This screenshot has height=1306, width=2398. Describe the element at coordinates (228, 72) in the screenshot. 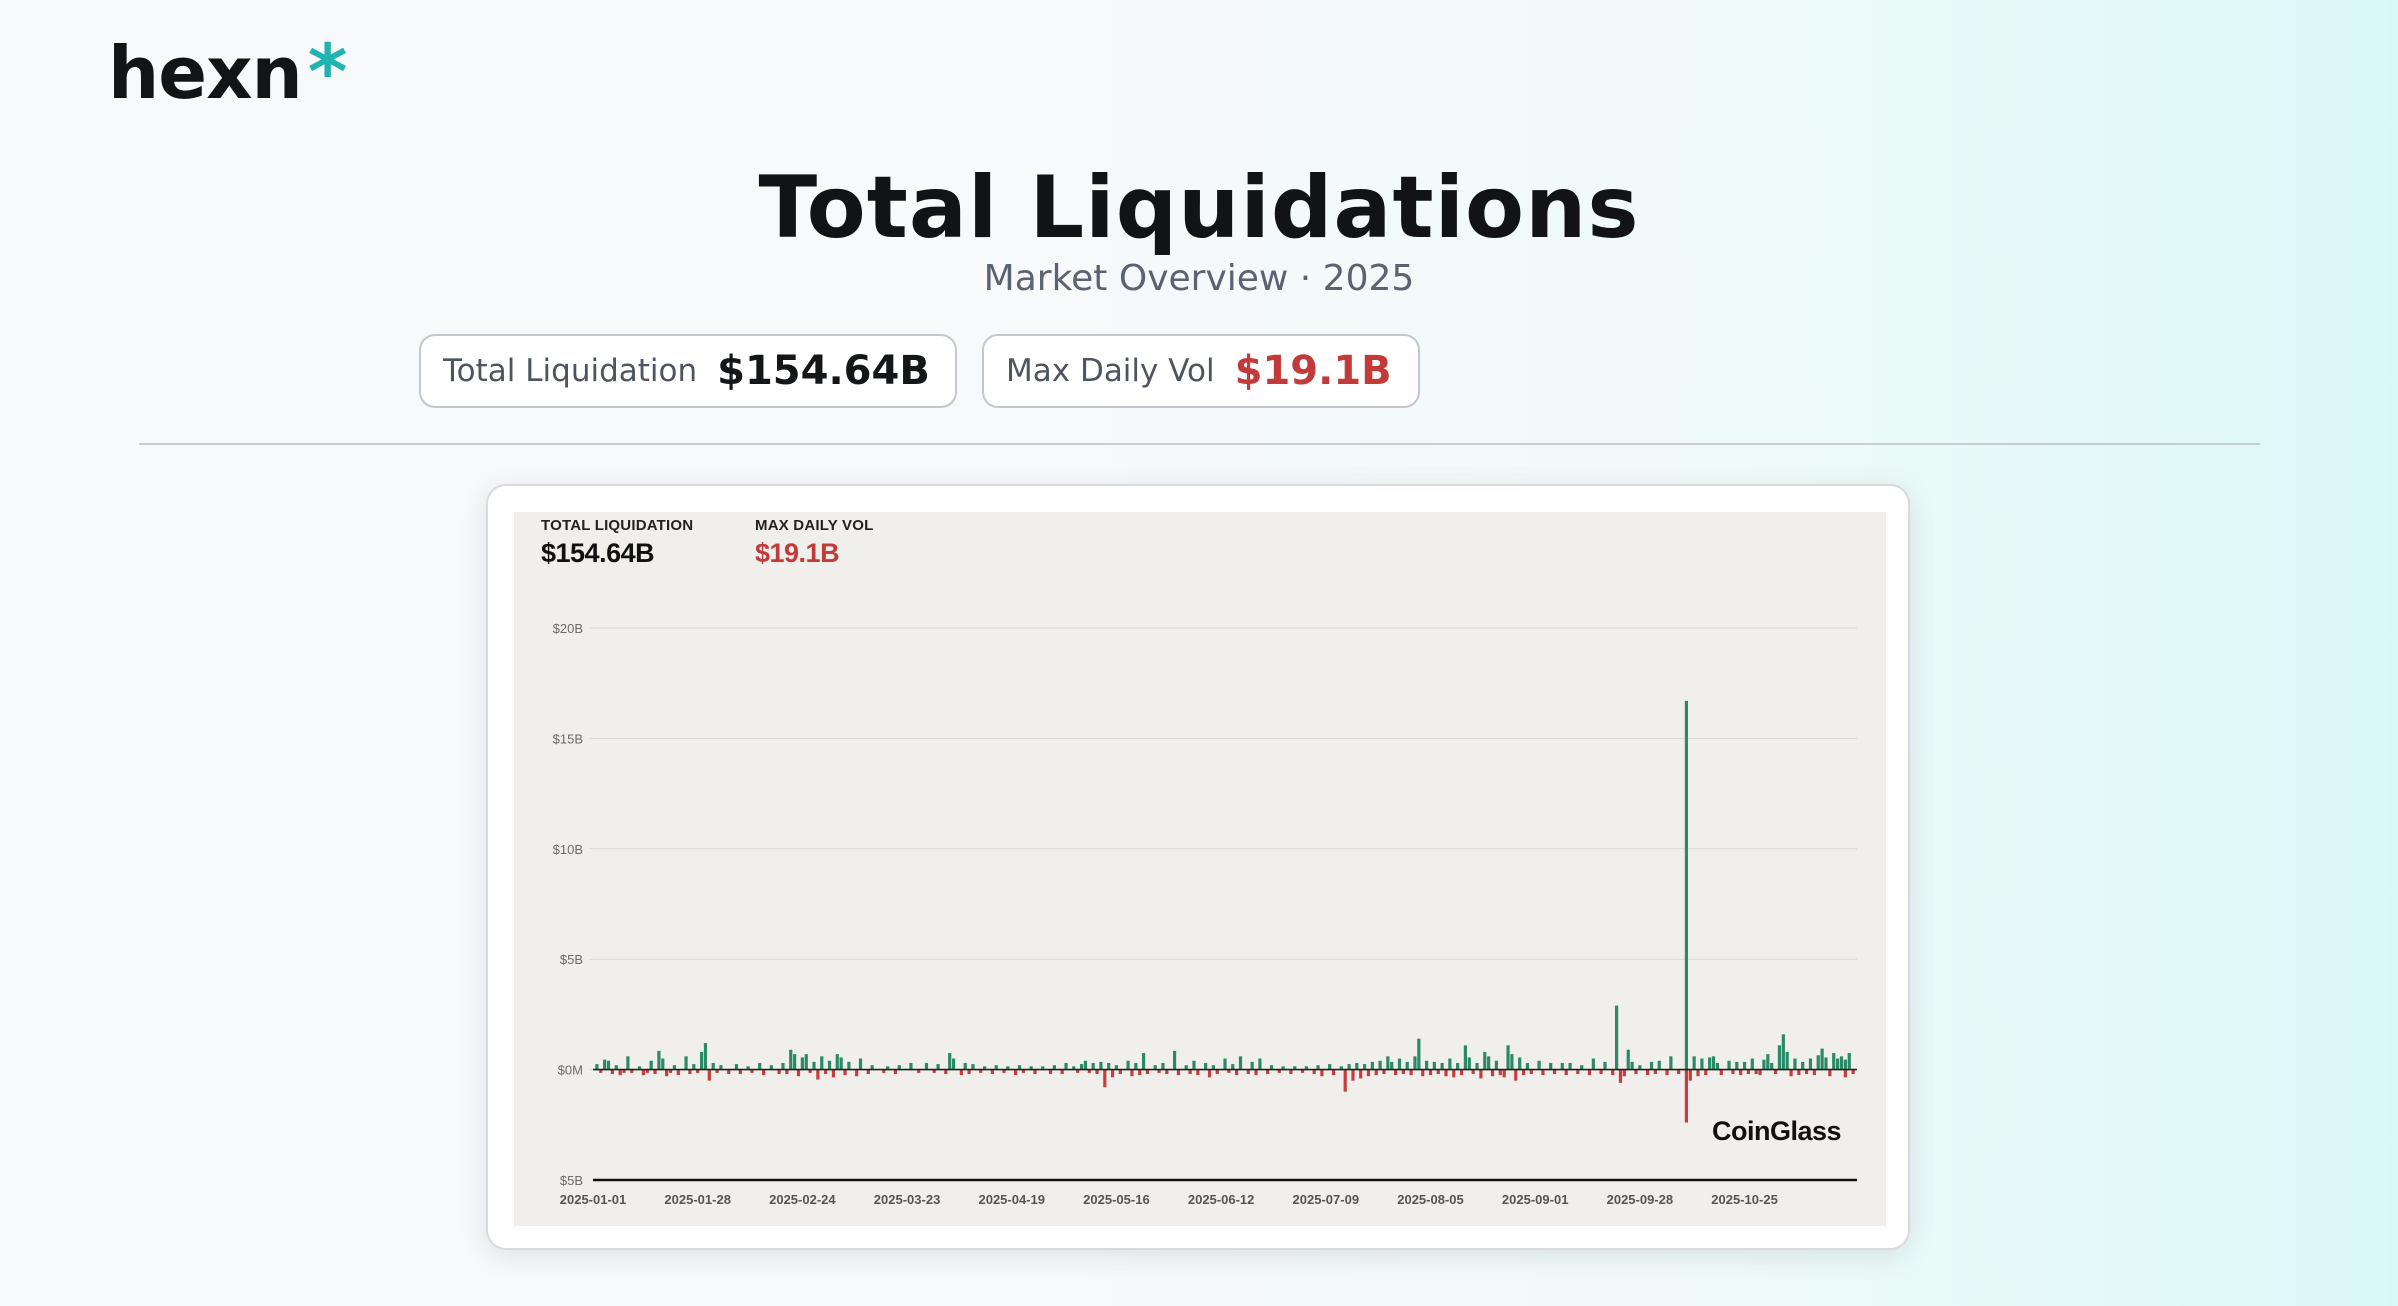

I see `hexn-logo: hexn*` at that location.